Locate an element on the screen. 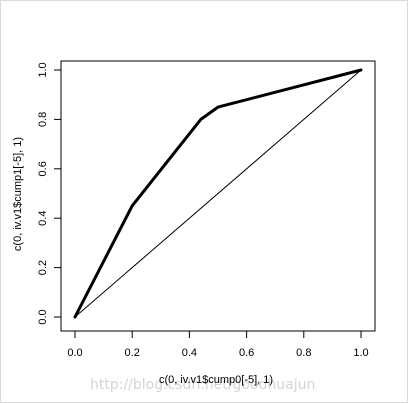 The height and width of the screenshot is (403, 408). y-tick-label: 1.0 is located at coordinates (43, 69).